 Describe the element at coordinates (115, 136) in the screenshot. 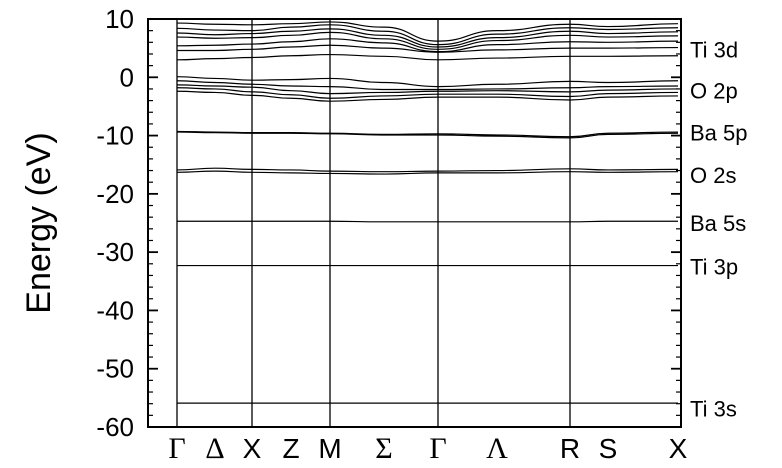

I see `y-tick-label: -10` at that location.